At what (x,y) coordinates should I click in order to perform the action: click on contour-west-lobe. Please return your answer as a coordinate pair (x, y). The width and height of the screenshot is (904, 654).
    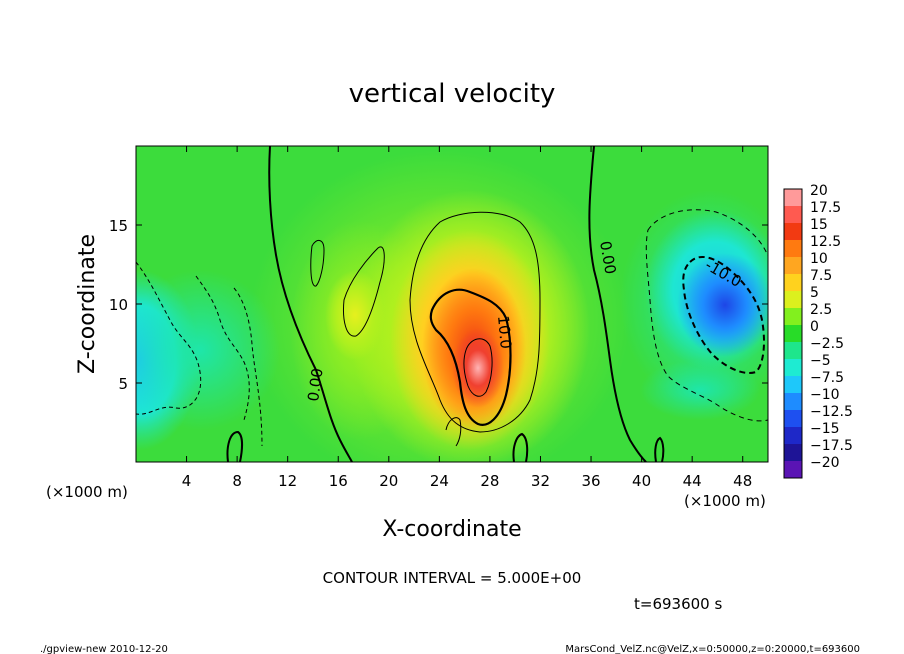
    Looking at the image, I should click on (364, 291).